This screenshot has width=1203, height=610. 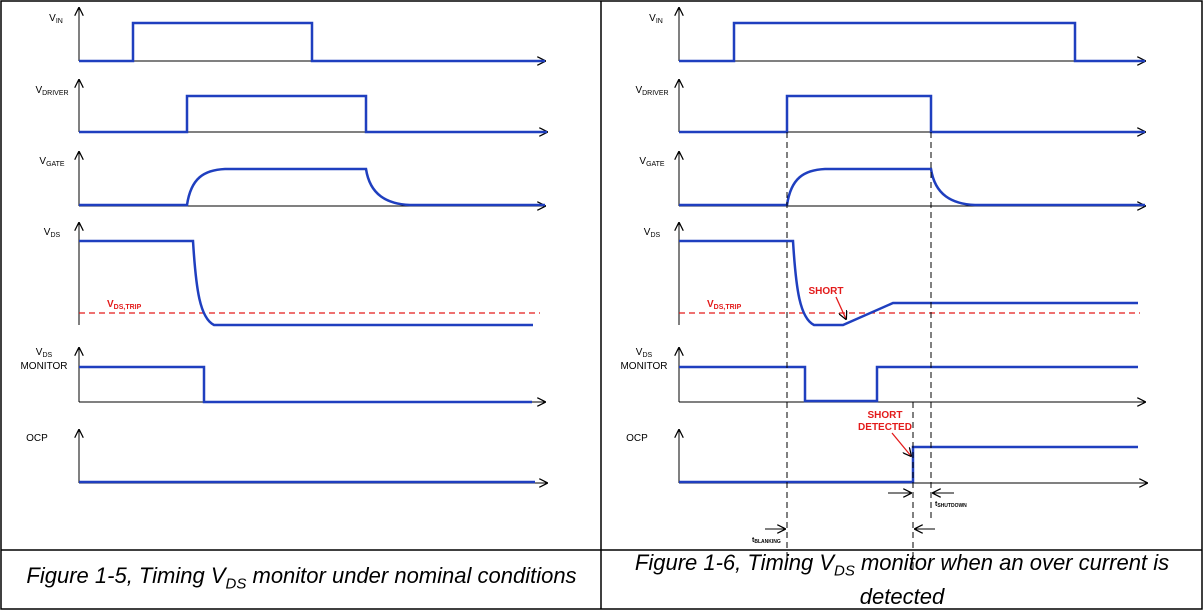 What do you see at coordinates (313, 456) in the screenshot?
I see `ocp-axis` at bounding box center [313, 456].